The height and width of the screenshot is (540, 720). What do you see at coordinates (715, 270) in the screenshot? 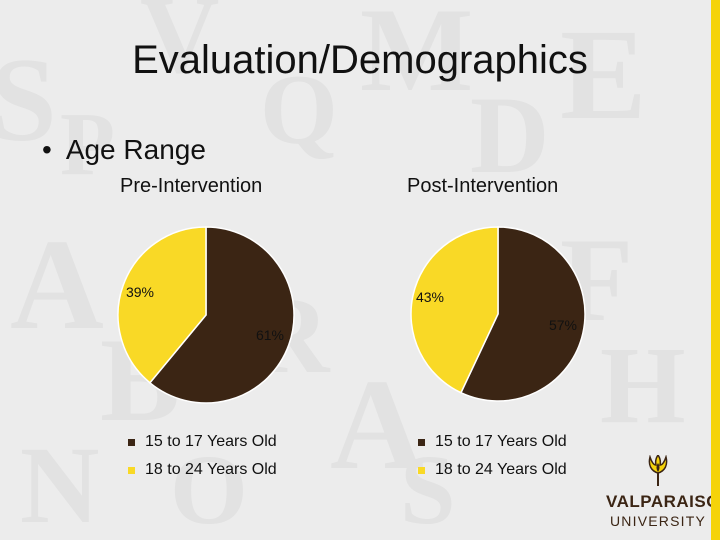
I see `accent-bar` at bounding box center [715, 270].